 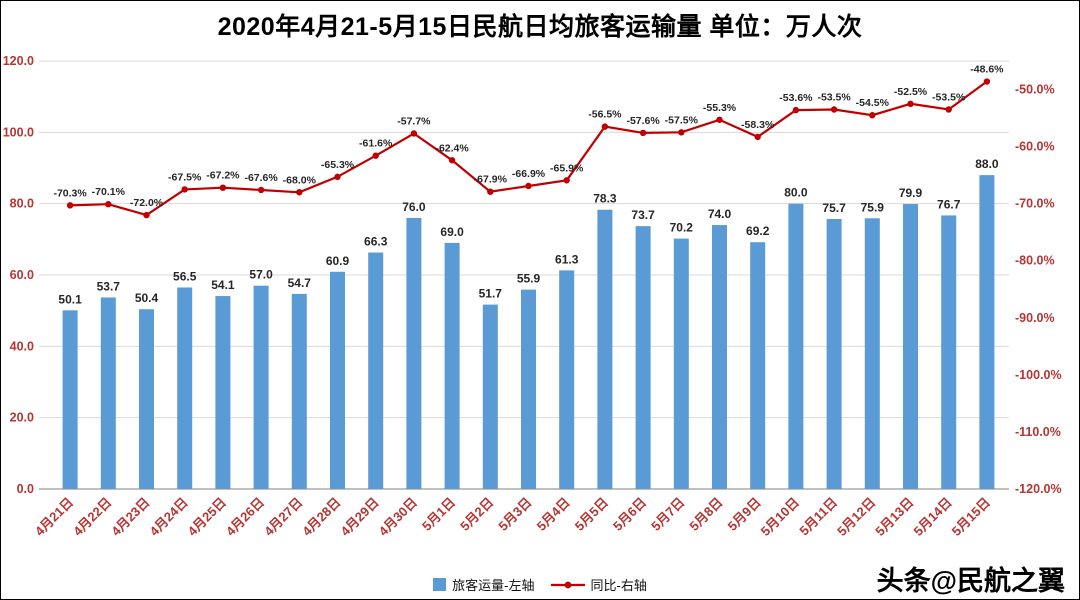 I want to click on x-axis-date-label: 5月7日, so click(x=667, y=514).